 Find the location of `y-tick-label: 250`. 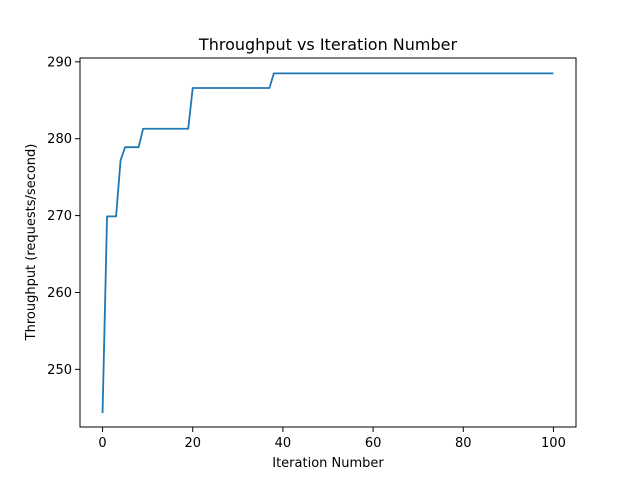

y-tick-label: 250 is located at coordinates (59, 370).